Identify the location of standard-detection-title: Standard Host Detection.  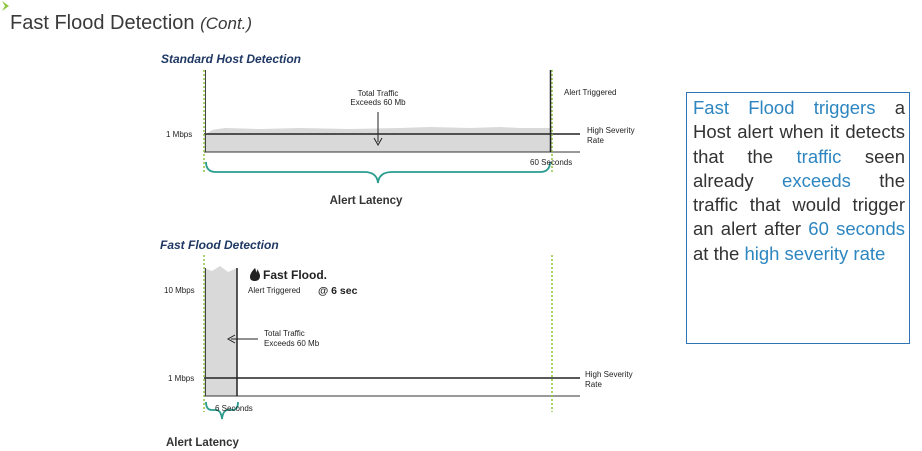
(231, 59).